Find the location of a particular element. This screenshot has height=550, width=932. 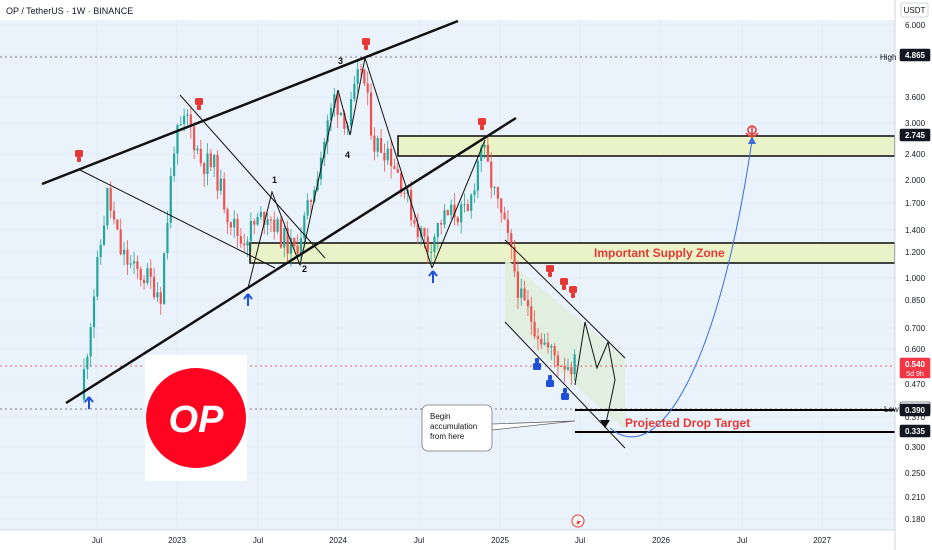

price-tick-label: 0.470 is located at coordinates (915, 384).